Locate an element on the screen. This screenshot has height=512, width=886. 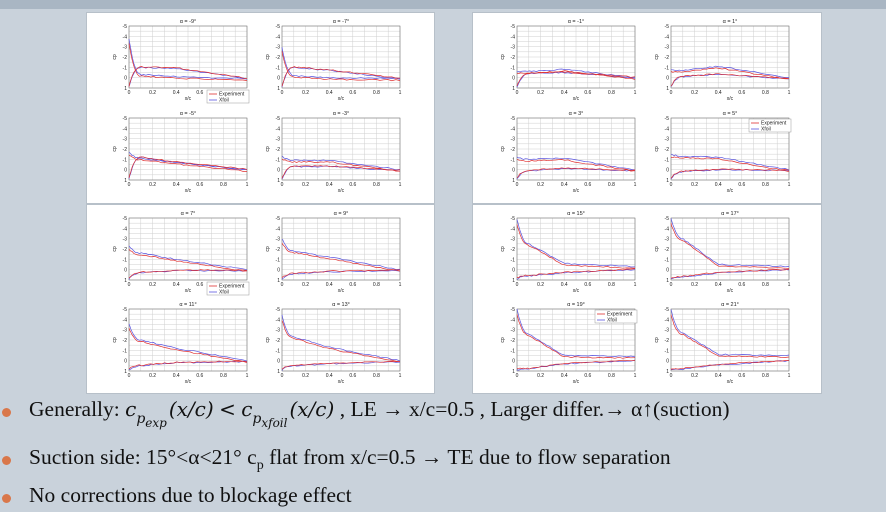
plot-title: α = 11° is located at coordinates (187, 305).